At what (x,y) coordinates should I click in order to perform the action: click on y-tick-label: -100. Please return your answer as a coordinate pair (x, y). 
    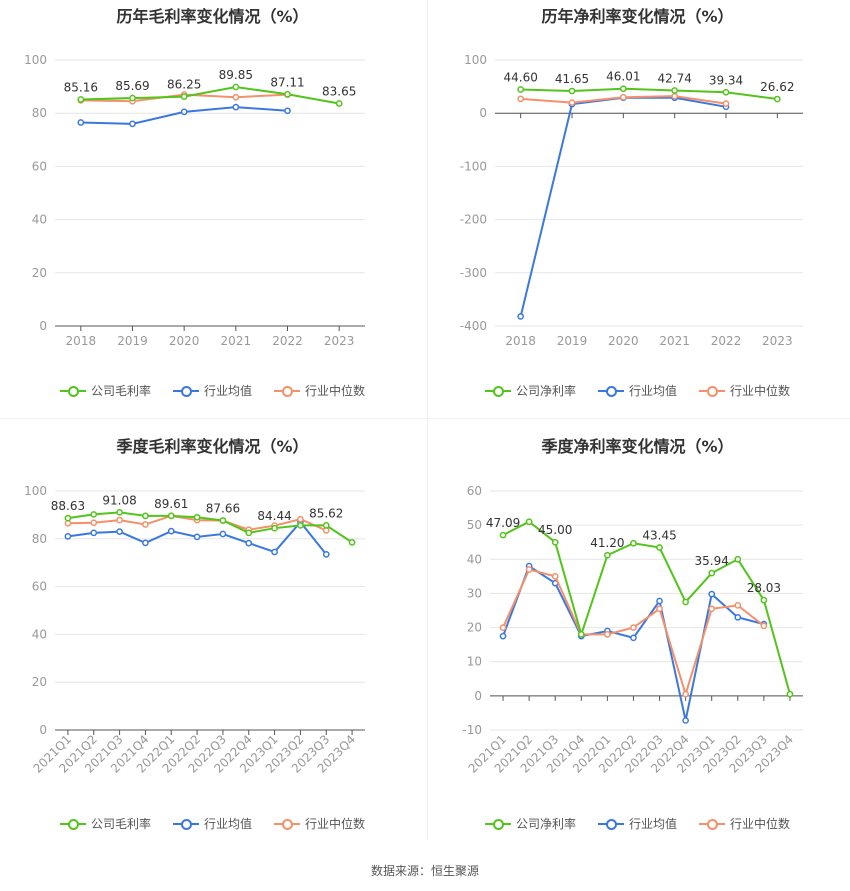
    Looking at the image, I should click on (473, 166).